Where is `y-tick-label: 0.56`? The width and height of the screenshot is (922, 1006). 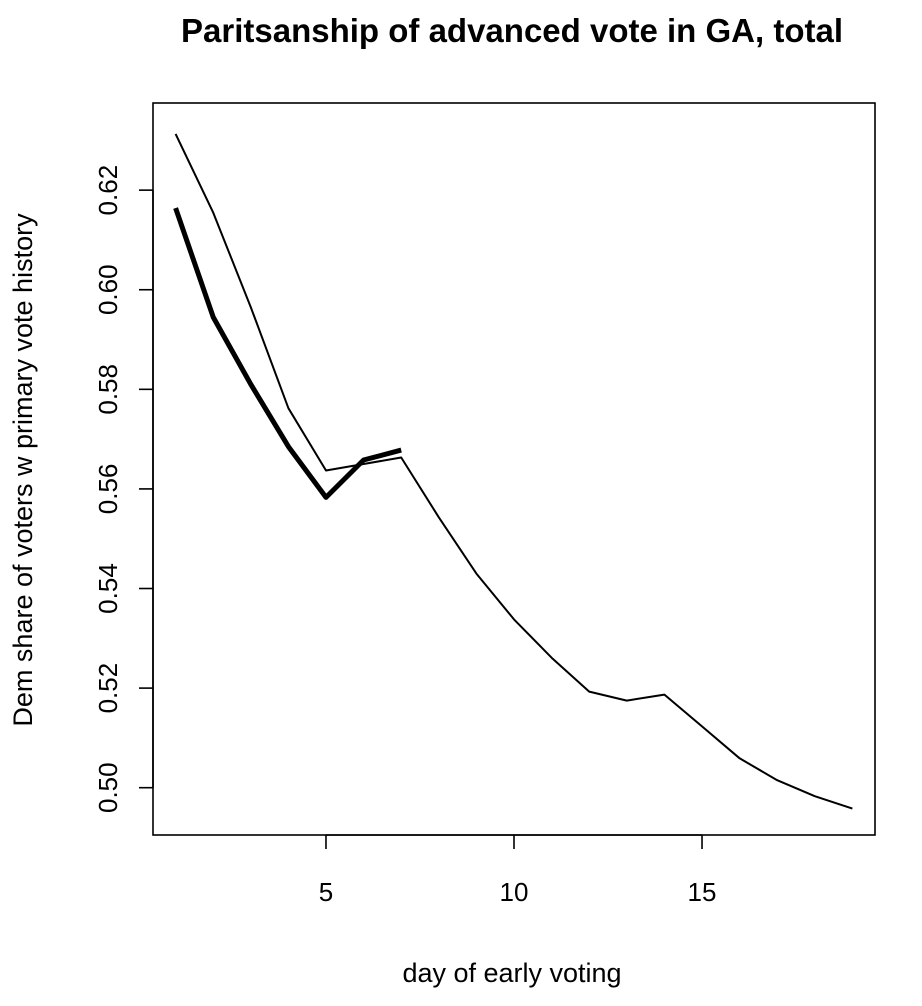 y-tick-label: 0.56 is located at coordinates (108, 489).